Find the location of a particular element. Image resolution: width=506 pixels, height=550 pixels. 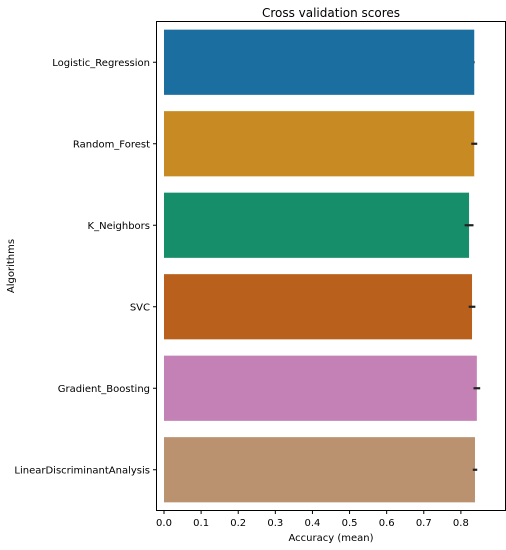

x-axis-label: Accuracy (mean) is located at coordinates (331, 538).